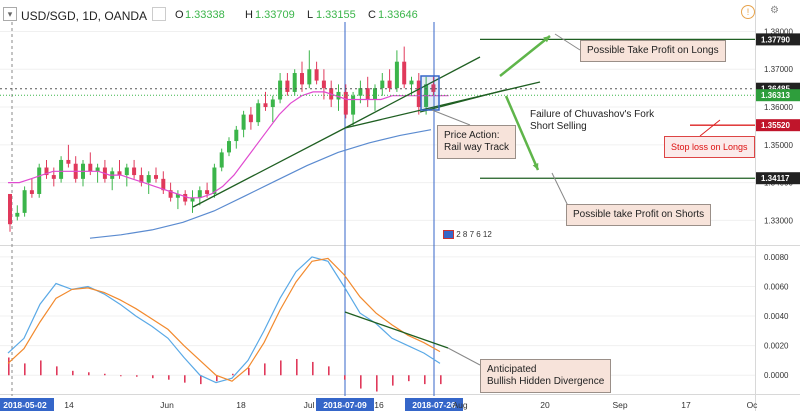 This screenshot has height=411, width=800. I want to click on rail-callout-connector, so click(451, 117).